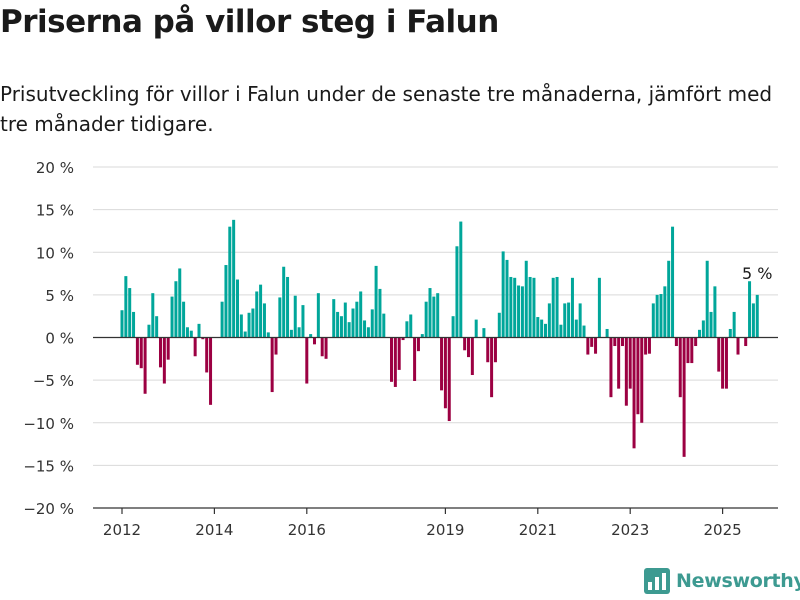 This screenshot has width=800, height=600. What do you see at coordinates (55, 253) in the screenshot?
I see `y-tick-label: 10 %` at bounding box center [55, 253].